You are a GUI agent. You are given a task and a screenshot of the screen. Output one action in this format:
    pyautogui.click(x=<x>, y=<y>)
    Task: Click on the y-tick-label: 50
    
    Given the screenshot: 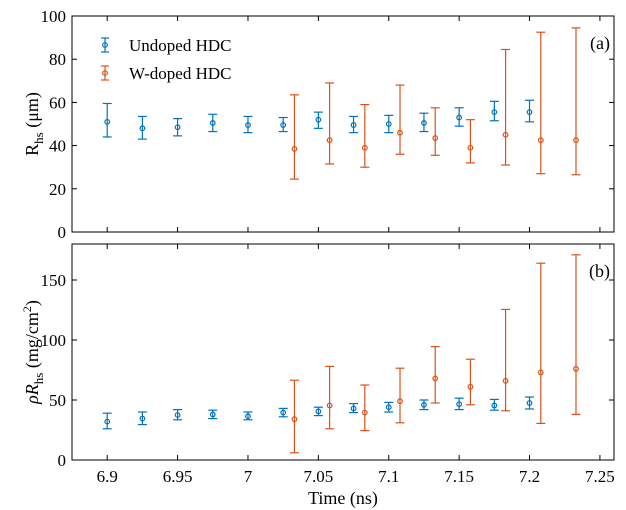 What is the action you would take?
    pyautogui.click(x=57, y=400)
    